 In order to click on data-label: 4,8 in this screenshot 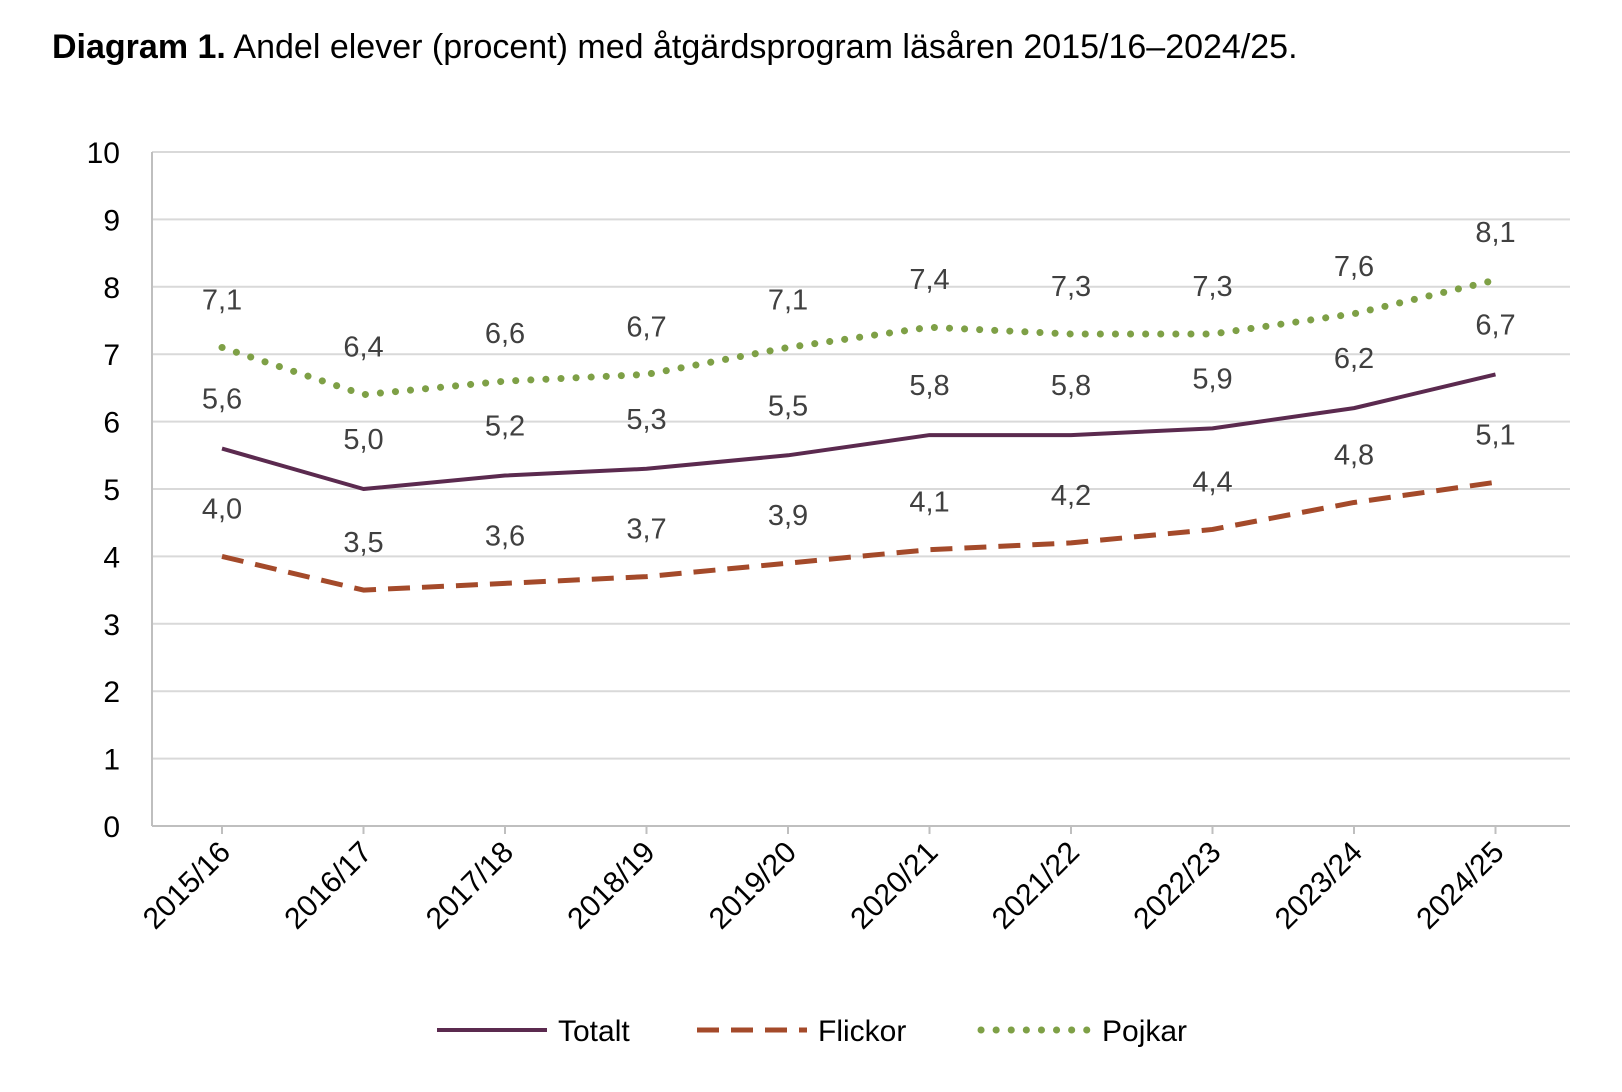, I will do `click(1354, 455)`.